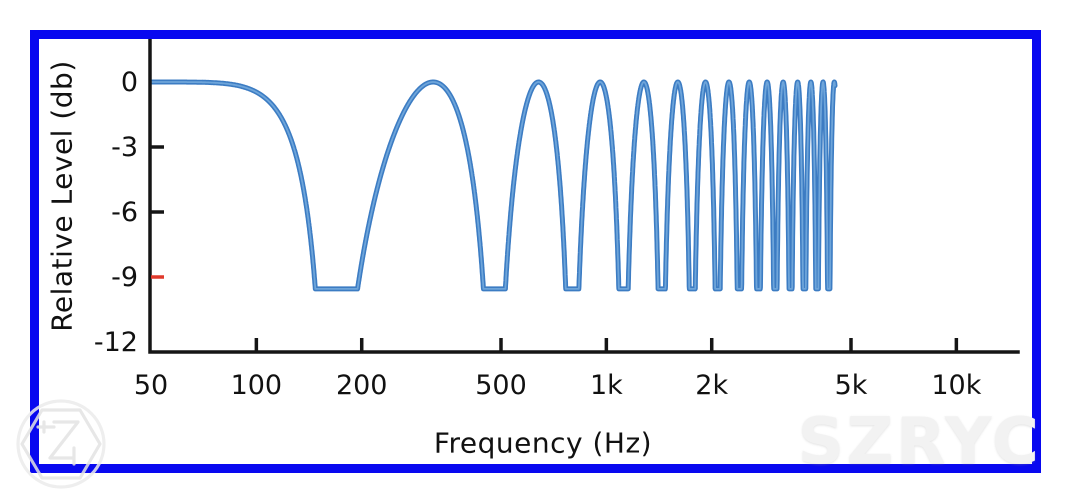 Image resolution: width=1070 pixels, height=504 pixels. I want to click on y-axis-tick-labels: 0 -3 -6 -9 -12, so click(116, 212).